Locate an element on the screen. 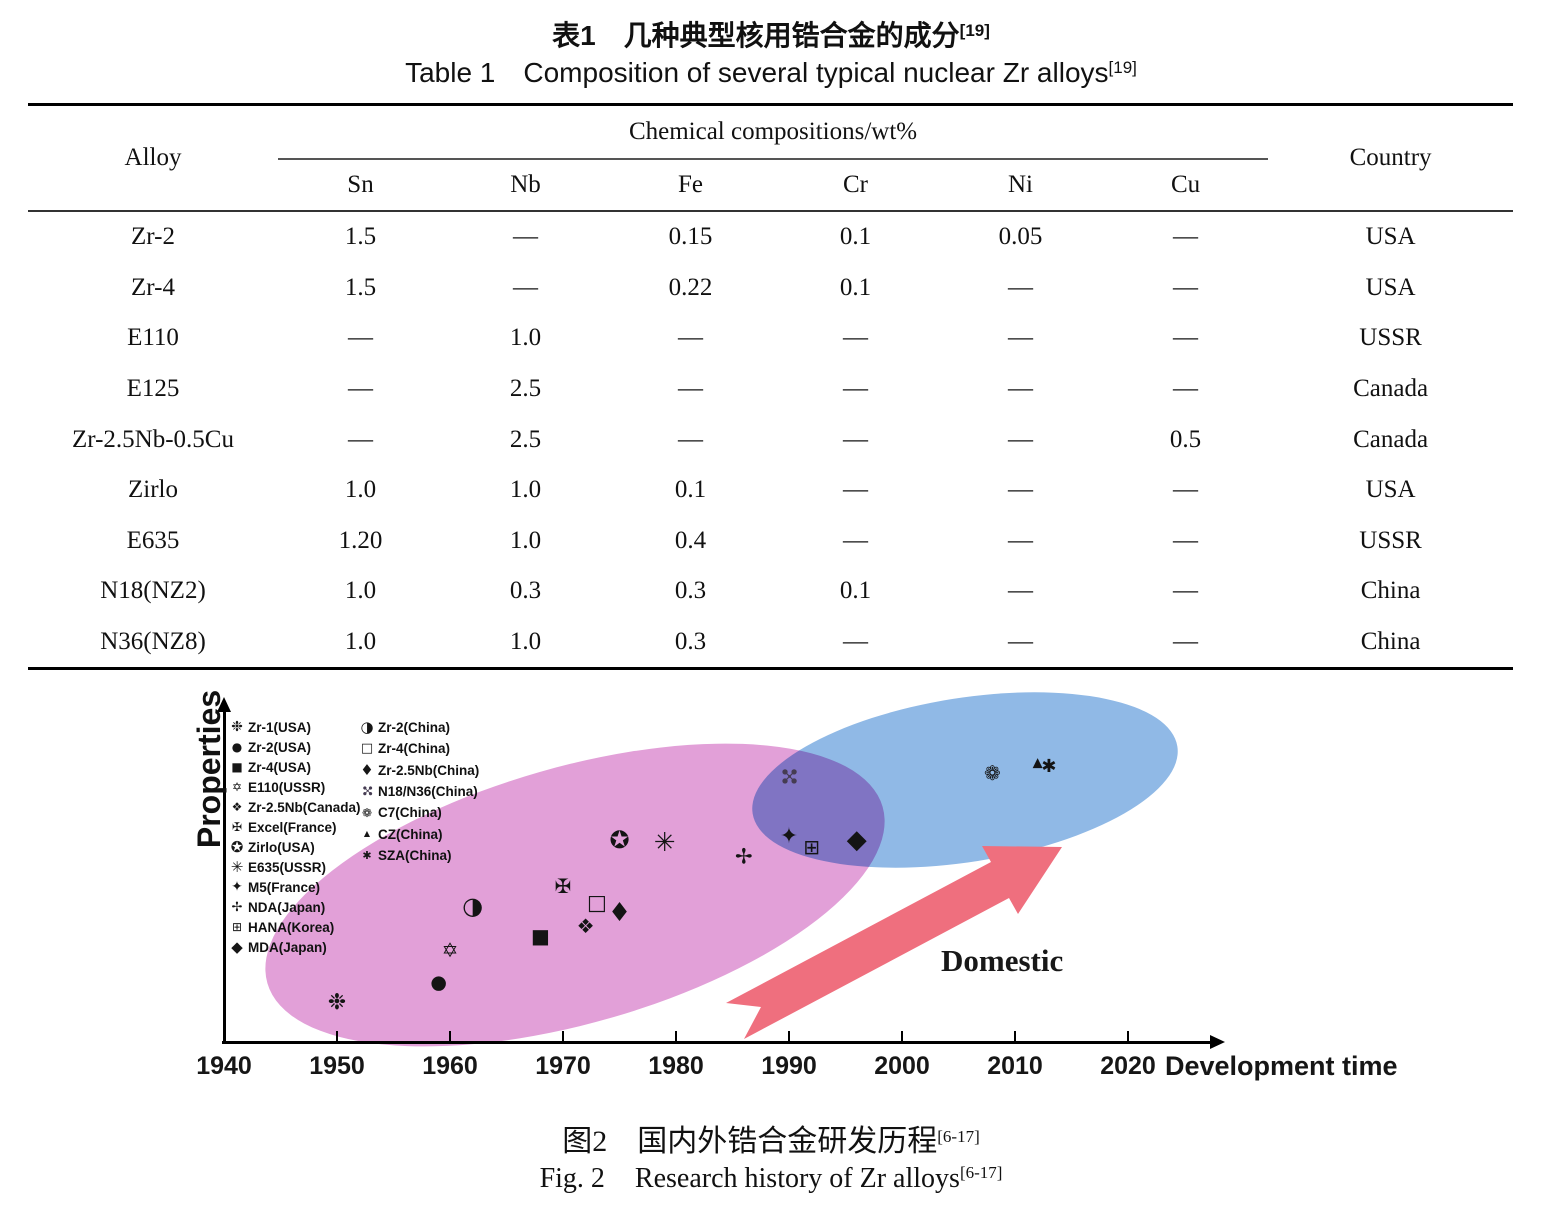  data-point-hana-korea-: ⊞ is located at coordinates (811, 846).